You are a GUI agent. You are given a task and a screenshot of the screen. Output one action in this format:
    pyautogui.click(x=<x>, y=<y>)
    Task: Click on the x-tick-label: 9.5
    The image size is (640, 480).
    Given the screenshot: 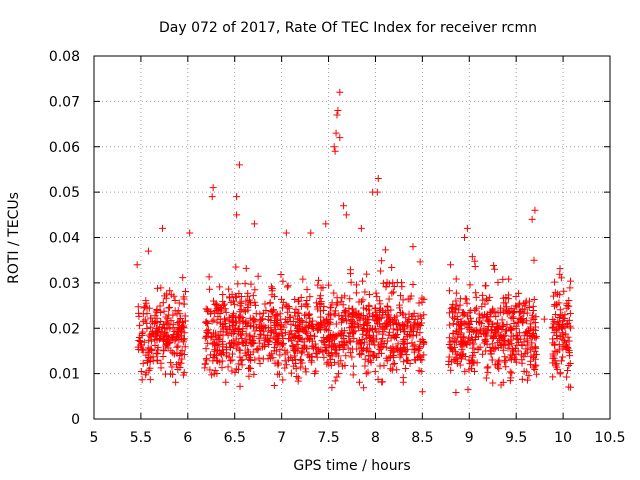 What is the action you would take?
    pyautogui.click(x=516, y=438)
    